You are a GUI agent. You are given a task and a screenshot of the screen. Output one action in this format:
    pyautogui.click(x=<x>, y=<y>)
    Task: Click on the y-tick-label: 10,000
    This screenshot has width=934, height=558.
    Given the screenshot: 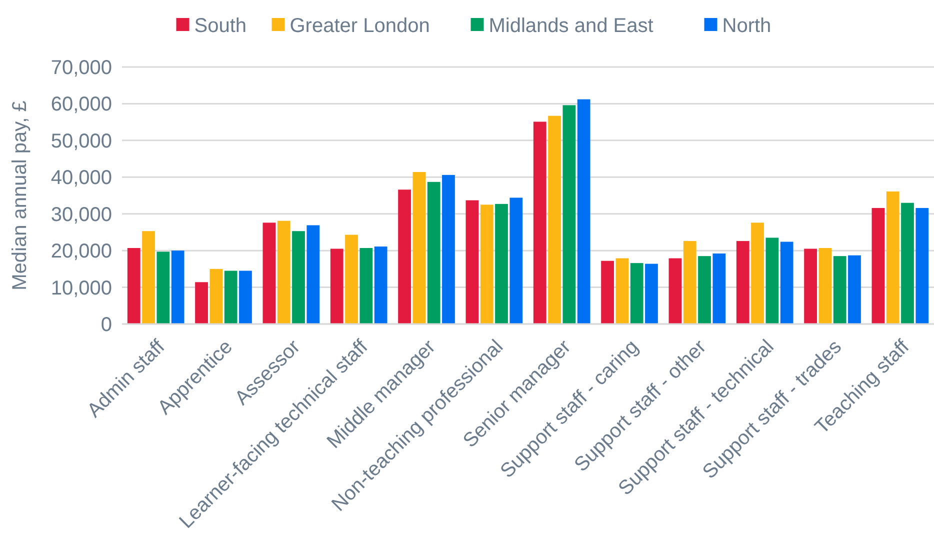 What is the action you would take?
    pyautogui.click(x=81, y=288)
    